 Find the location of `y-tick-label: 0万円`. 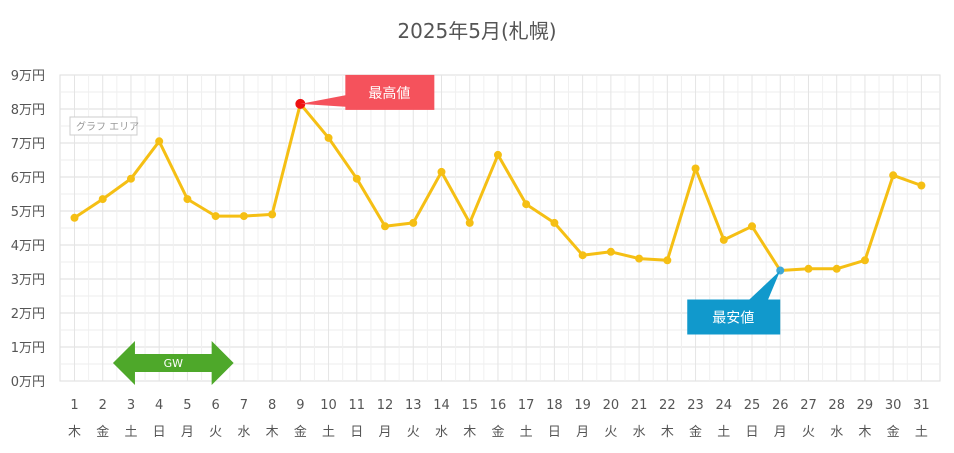

y-tick-label: 0万円 is located at coordinates (28, 382).